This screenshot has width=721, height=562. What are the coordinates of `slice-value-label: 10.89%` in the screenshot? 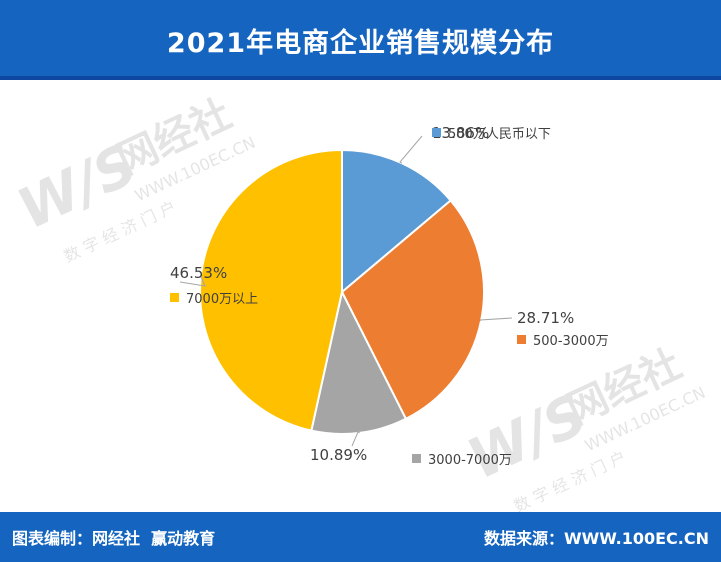 It's located at (338, 455).